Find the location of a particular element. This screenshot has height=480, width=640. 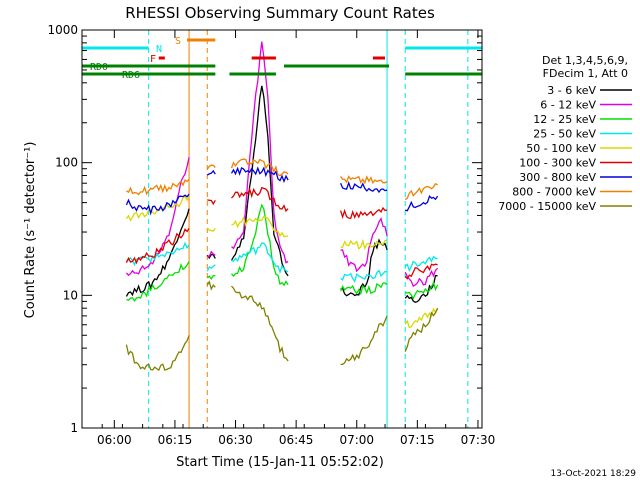

legend-label-3: 25 - 50 keV is located at coordinates (564, 134).